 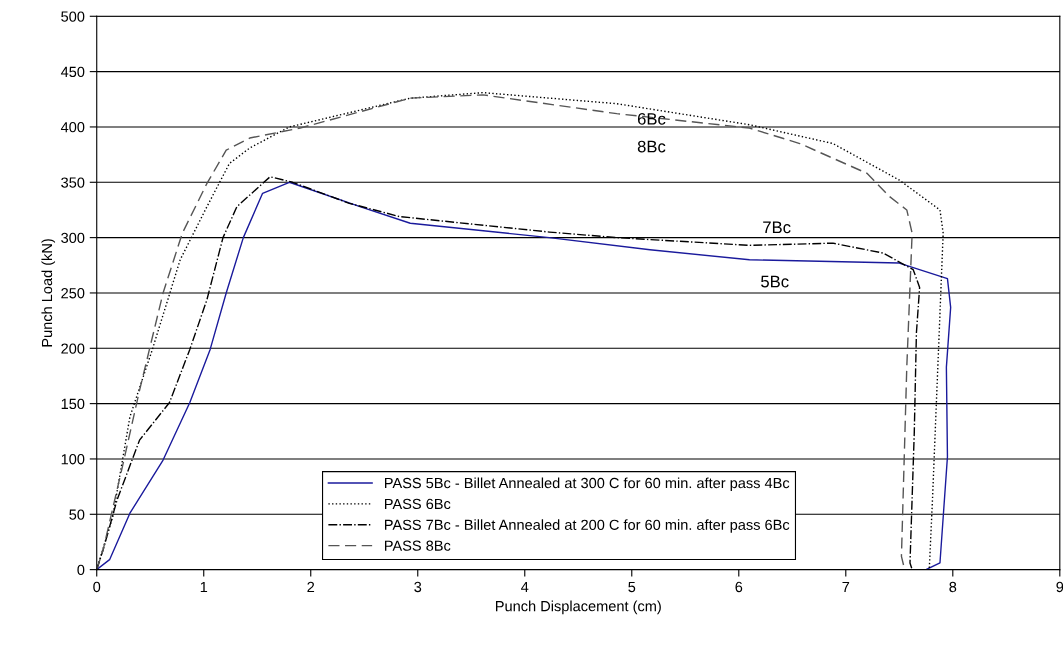 I want to click on x-tick-label: 6, so click(x=739, y=587).